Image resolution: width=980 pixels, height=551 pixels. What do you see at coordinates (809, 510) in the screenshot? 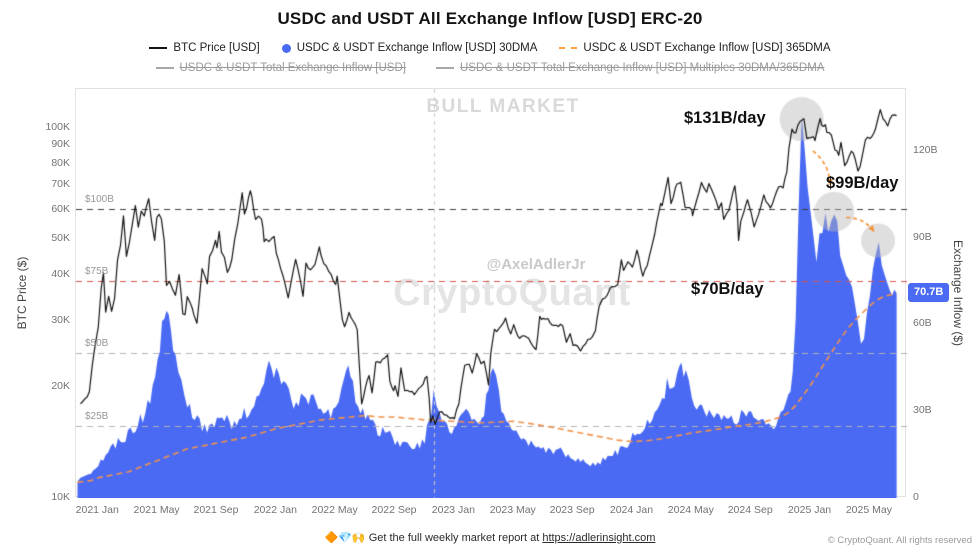
I see `x-tick-label: 2025 Jan` at bounding box center [809, 510].